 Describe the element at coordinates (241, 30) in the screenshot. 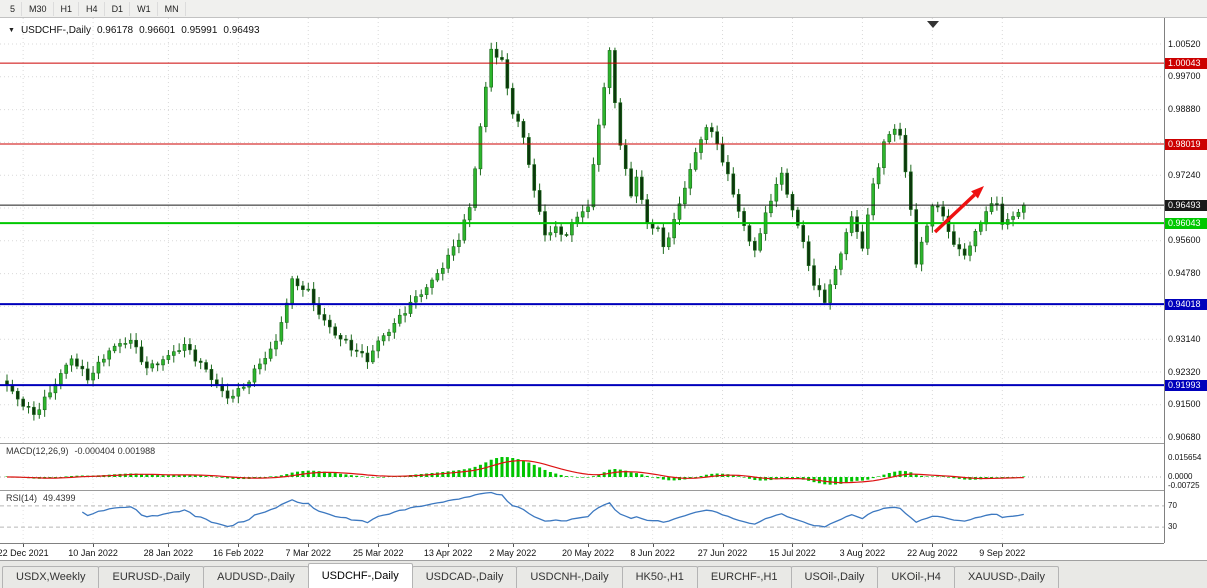

I see `close-value: 0.96493` at that location.